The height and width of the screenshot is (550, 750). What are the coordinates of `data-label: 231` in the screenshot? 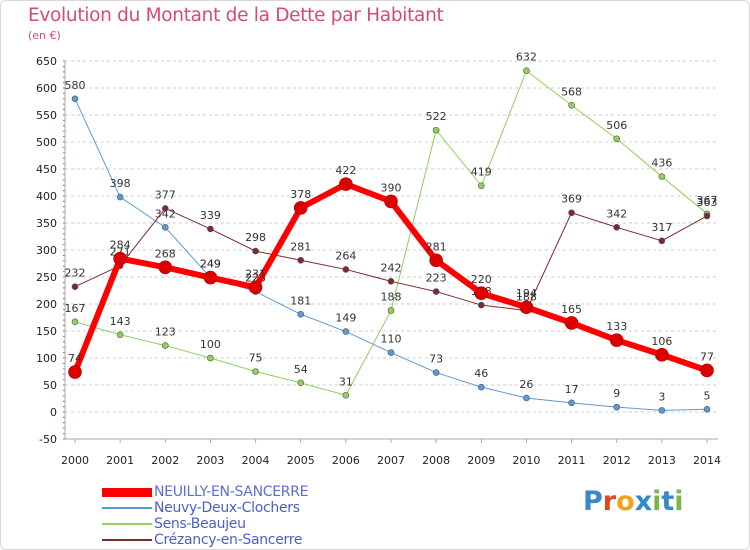 It's located at (255, 273).